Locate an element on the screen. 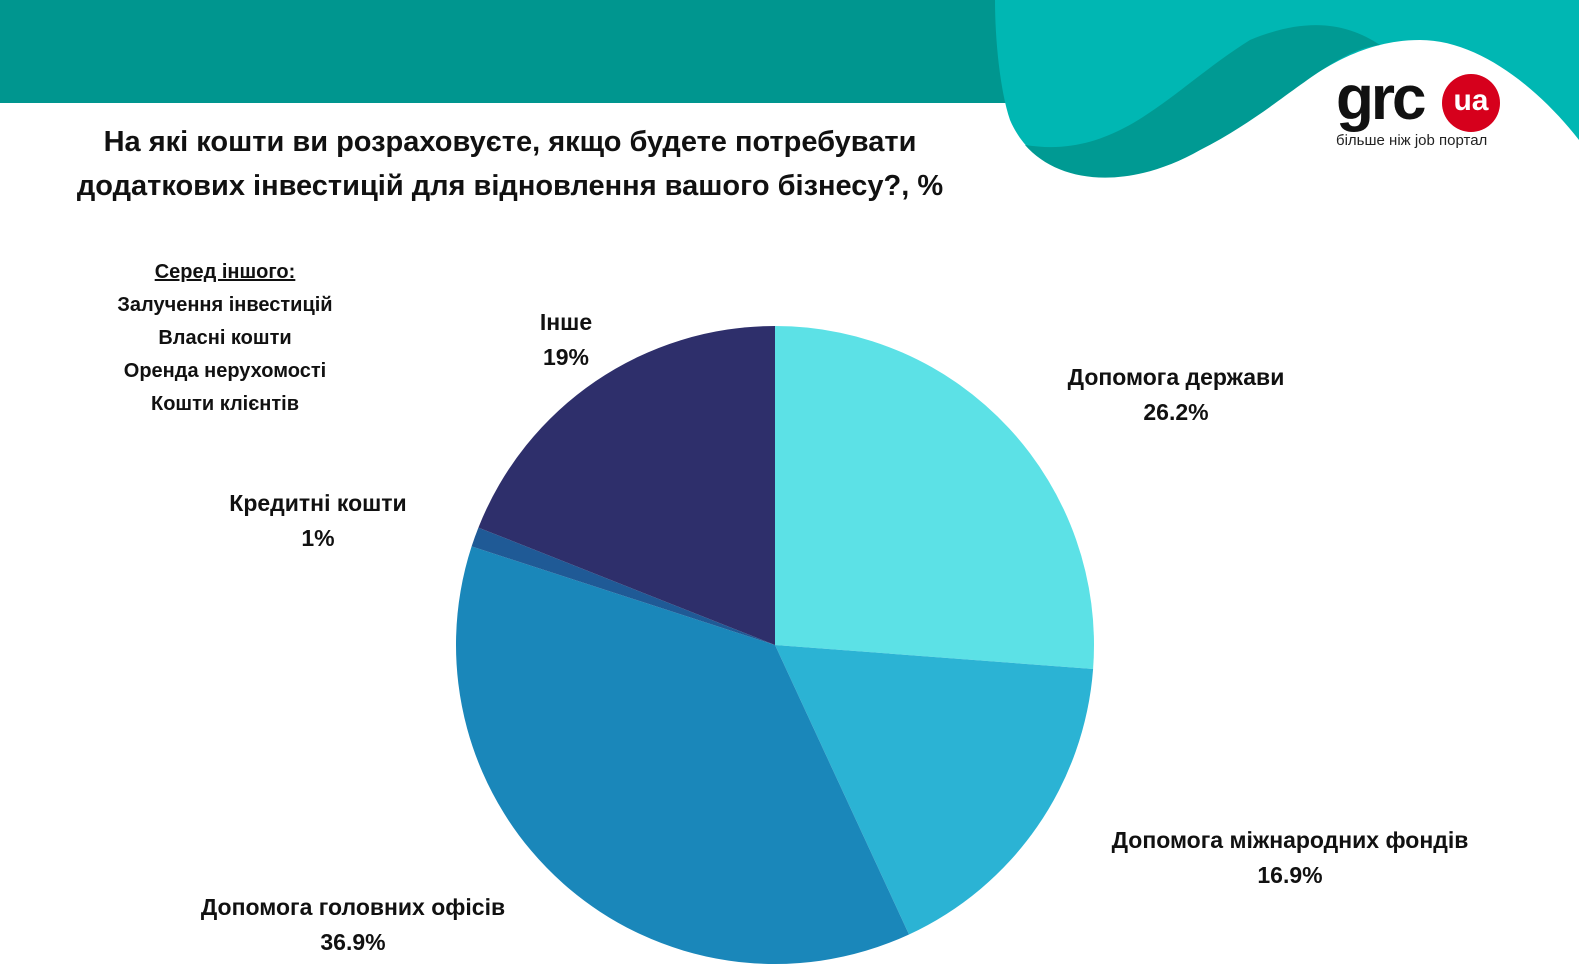 The height and width of the screenshot is (975, 1579). note-item: Оренда нерухомості is located at coordinates (225, 371).